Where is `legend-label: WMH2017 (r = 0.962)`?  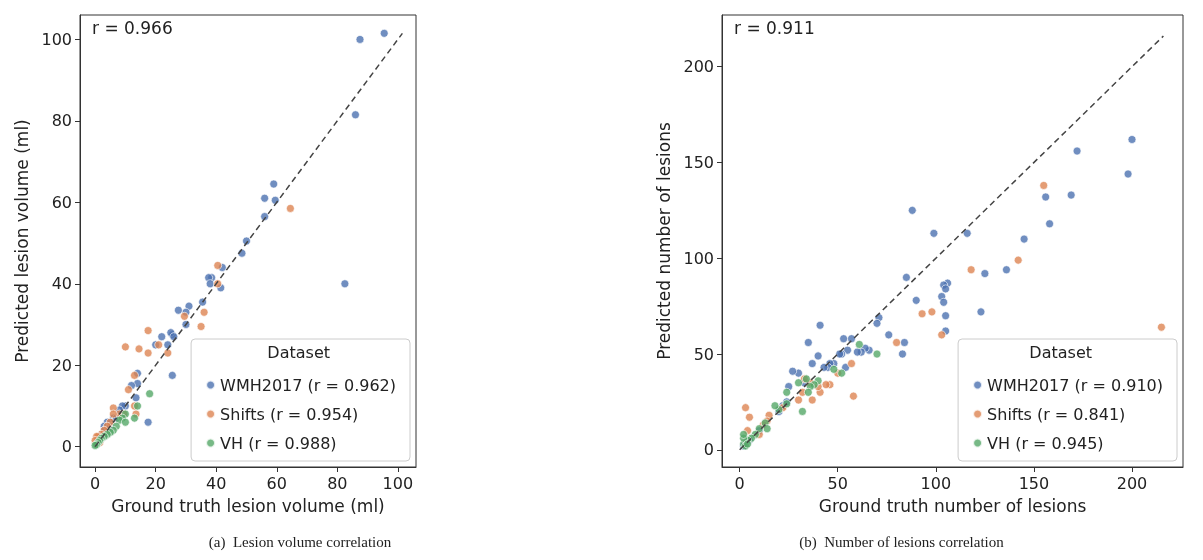 legend-label: WMH2017 (r = 0.962) is located at coordinates (308, 385).